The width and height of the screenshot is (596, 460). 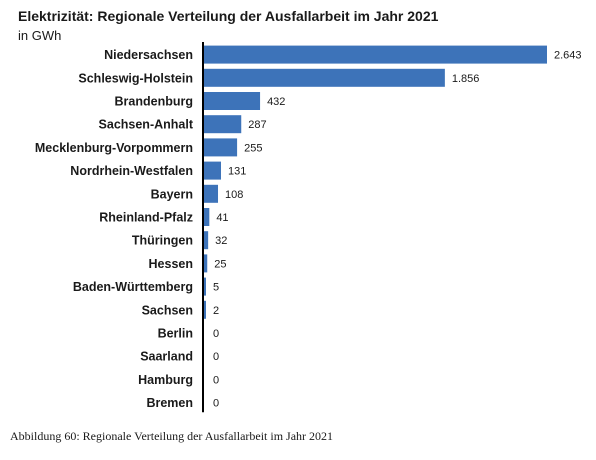 I want to click on data-label: 1.856, so click(x=466, y=79).